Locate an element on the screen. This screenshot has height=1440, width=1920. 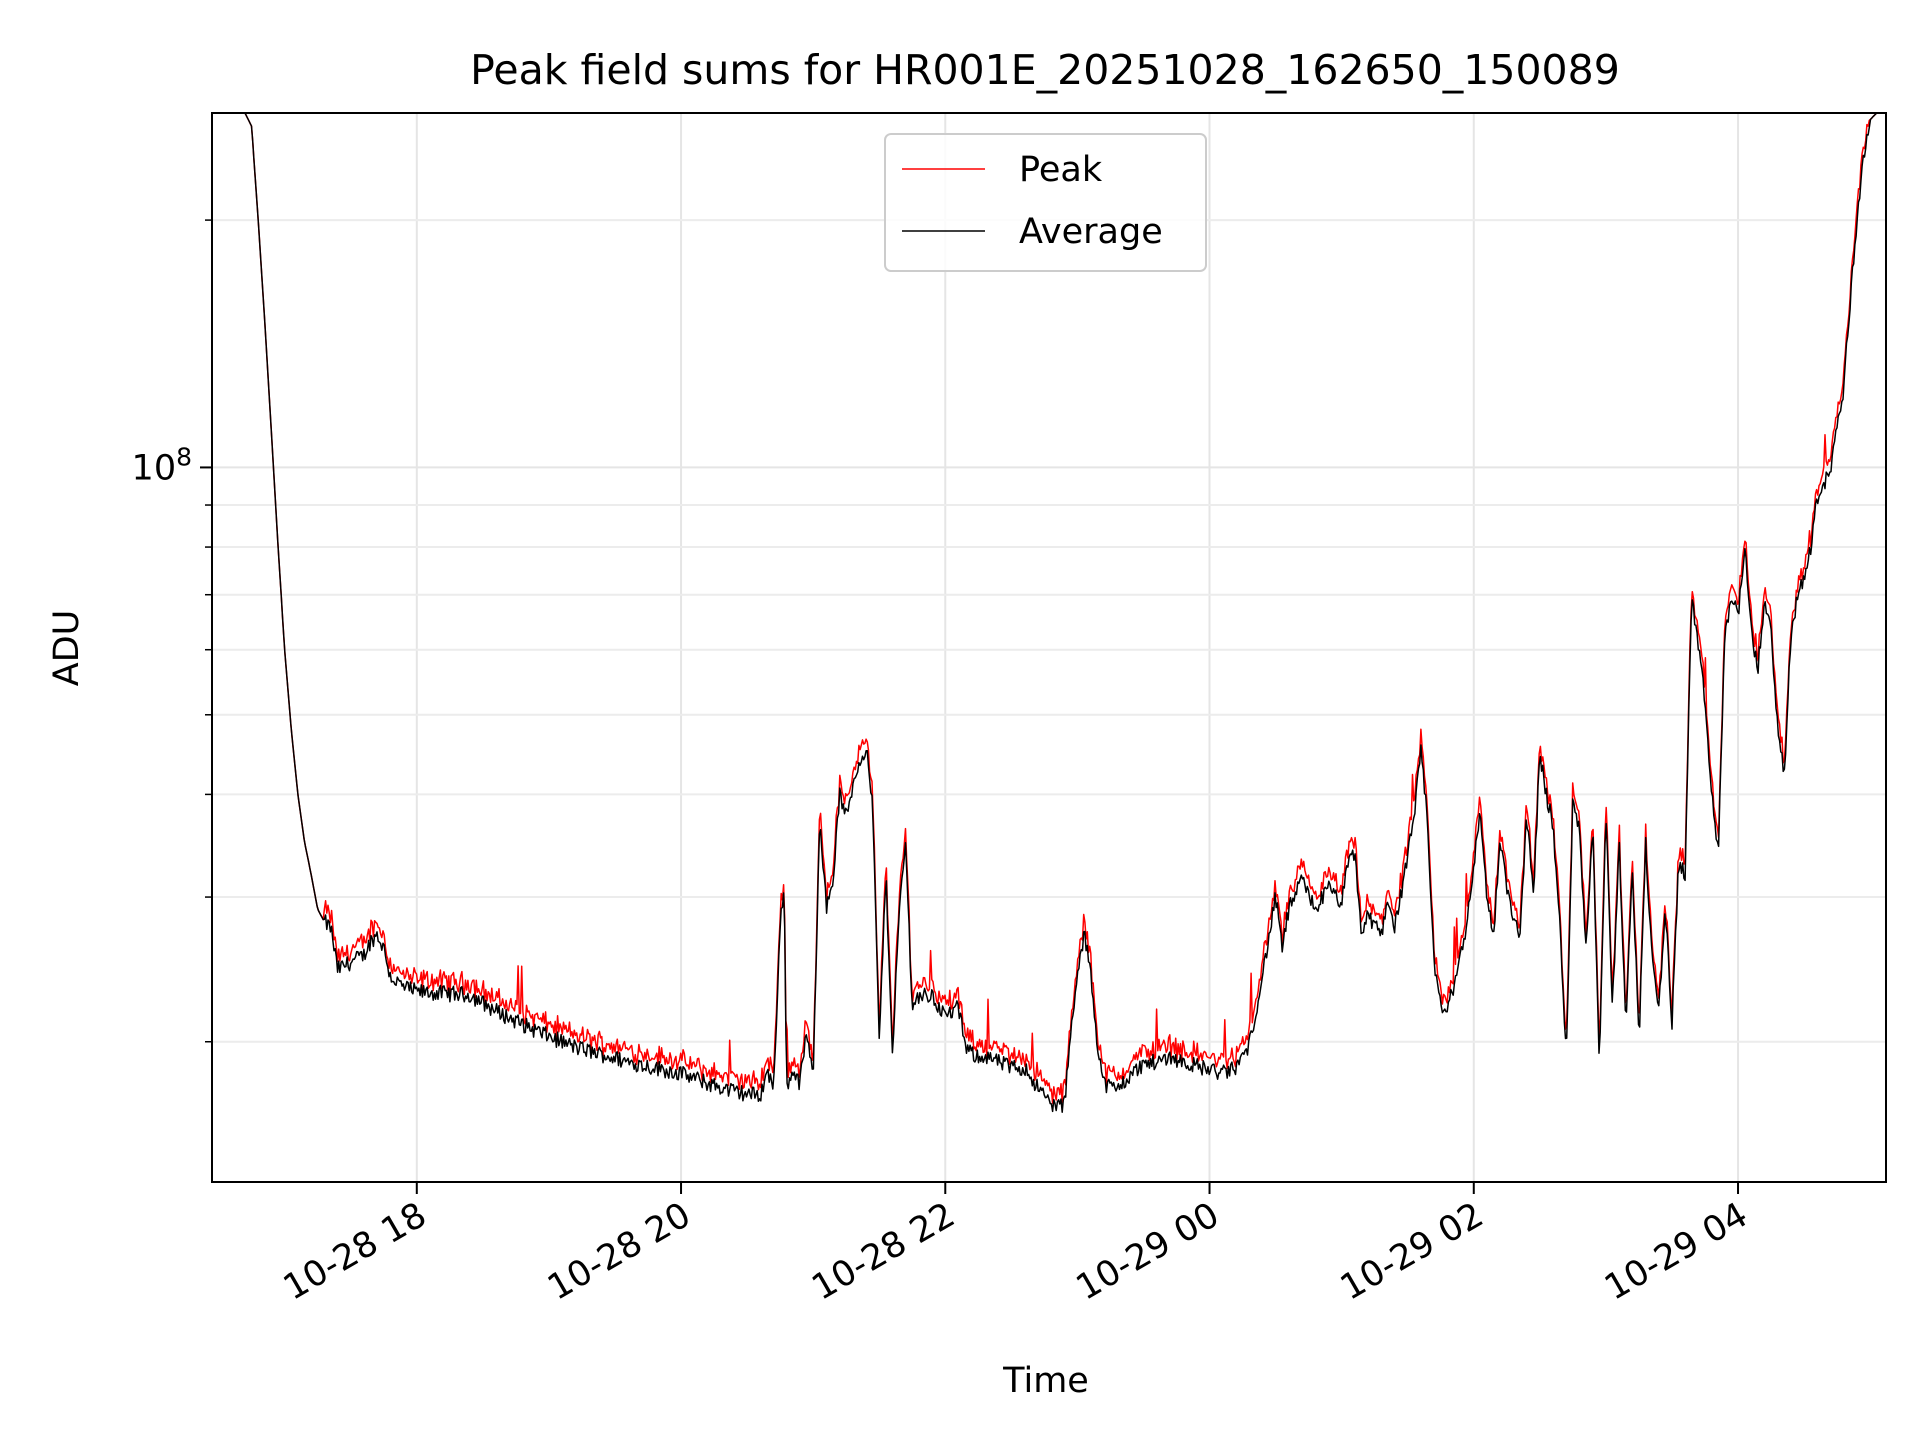
legend: Peak Average is located at coordinates (1045, 202).